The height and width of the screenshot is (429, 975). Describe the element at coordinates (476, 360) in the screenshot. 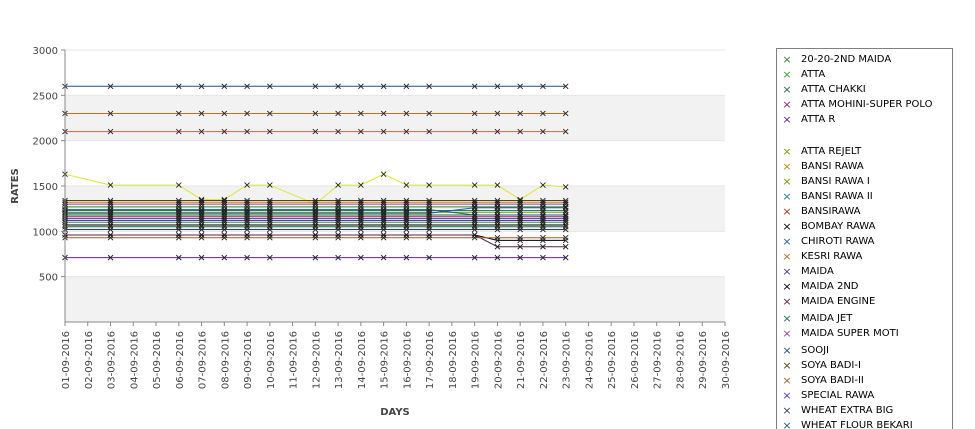

I see `x-tick-label: 19-09-2016` at that location.